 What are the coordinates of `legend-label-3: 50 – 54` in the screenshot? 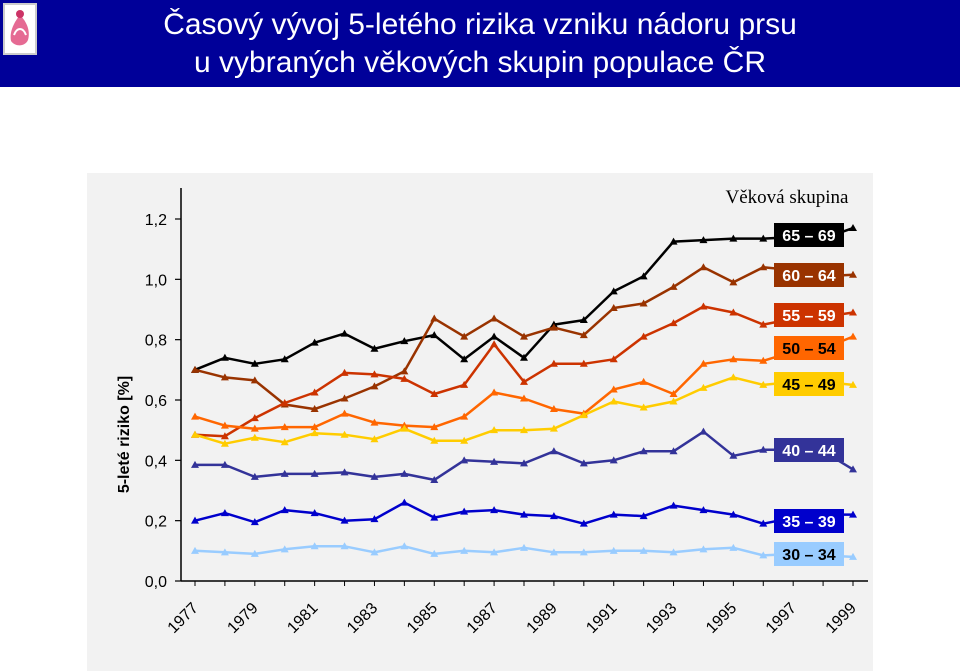 It's located at (808, 349).